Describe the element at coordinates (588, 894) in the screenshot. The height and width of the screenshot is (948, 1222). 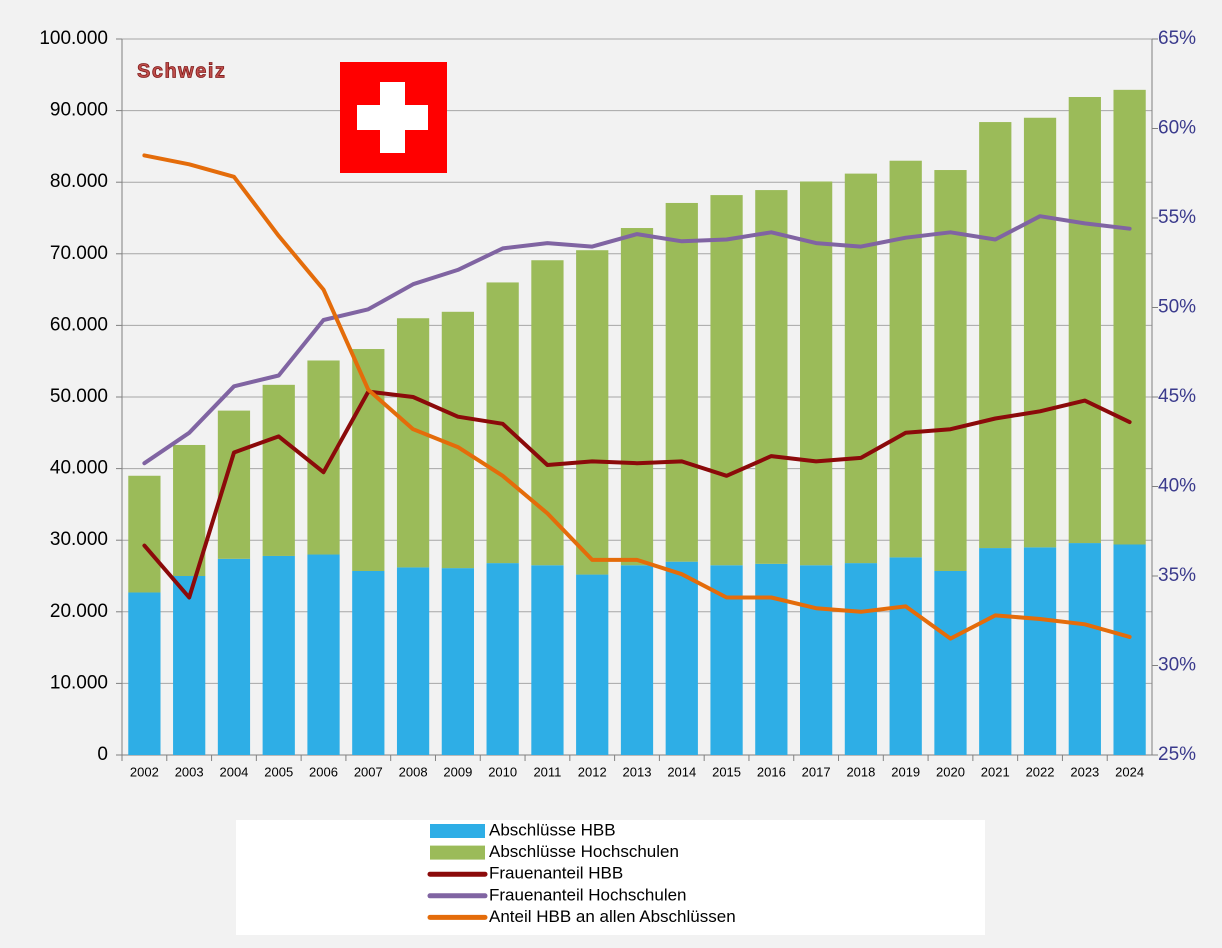
I see `legend-label: Frauenanteil Hochschulen` at that location.